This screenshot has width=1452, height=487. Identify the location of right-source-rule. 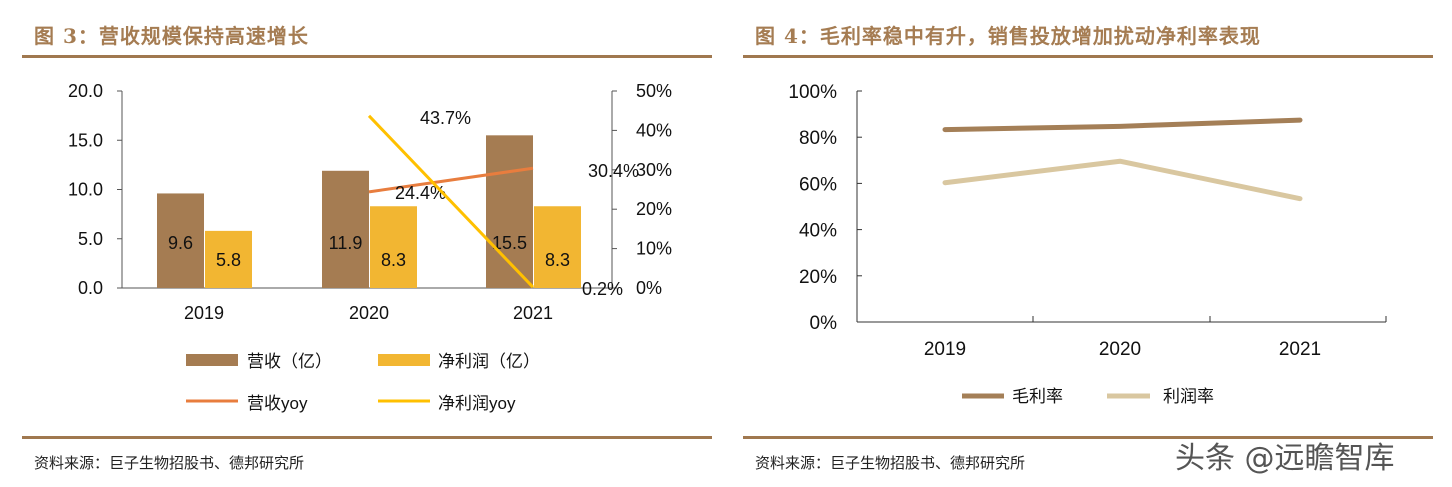
(1088, 437).